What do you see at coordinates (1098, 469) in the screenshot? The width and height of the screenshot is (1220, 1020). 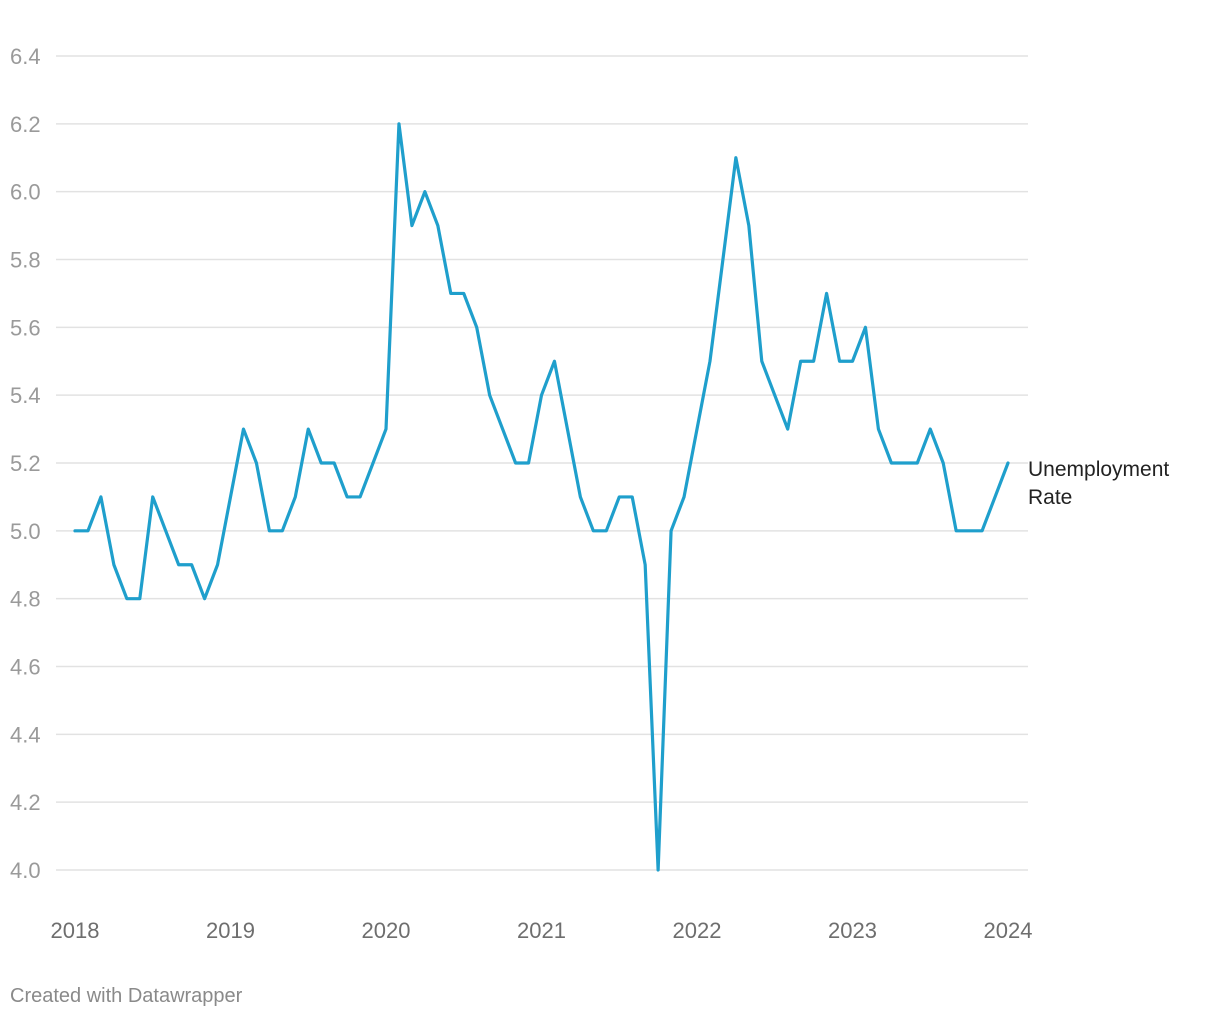 I see `series-label-line: Unemployment` at bounding box center [1098, 469].